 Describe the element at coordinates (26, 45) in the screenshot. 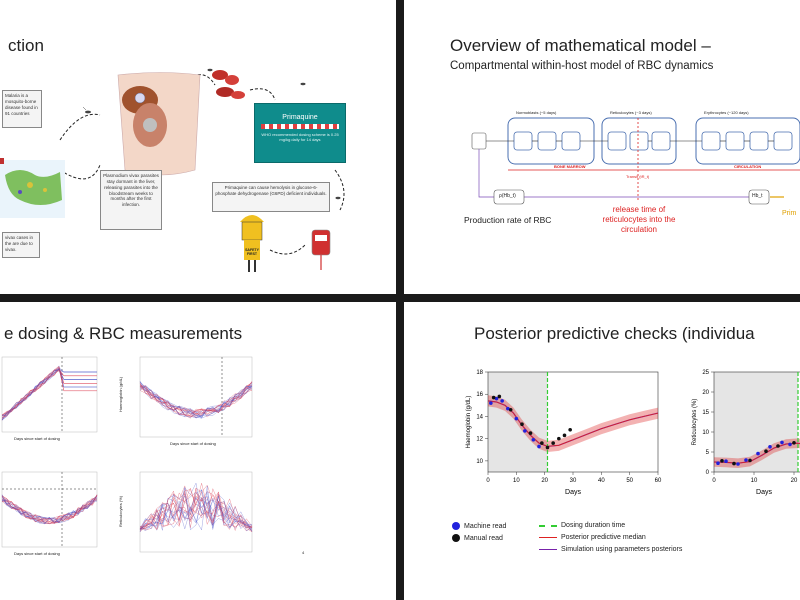

I see `slide-title: ction` at that location.